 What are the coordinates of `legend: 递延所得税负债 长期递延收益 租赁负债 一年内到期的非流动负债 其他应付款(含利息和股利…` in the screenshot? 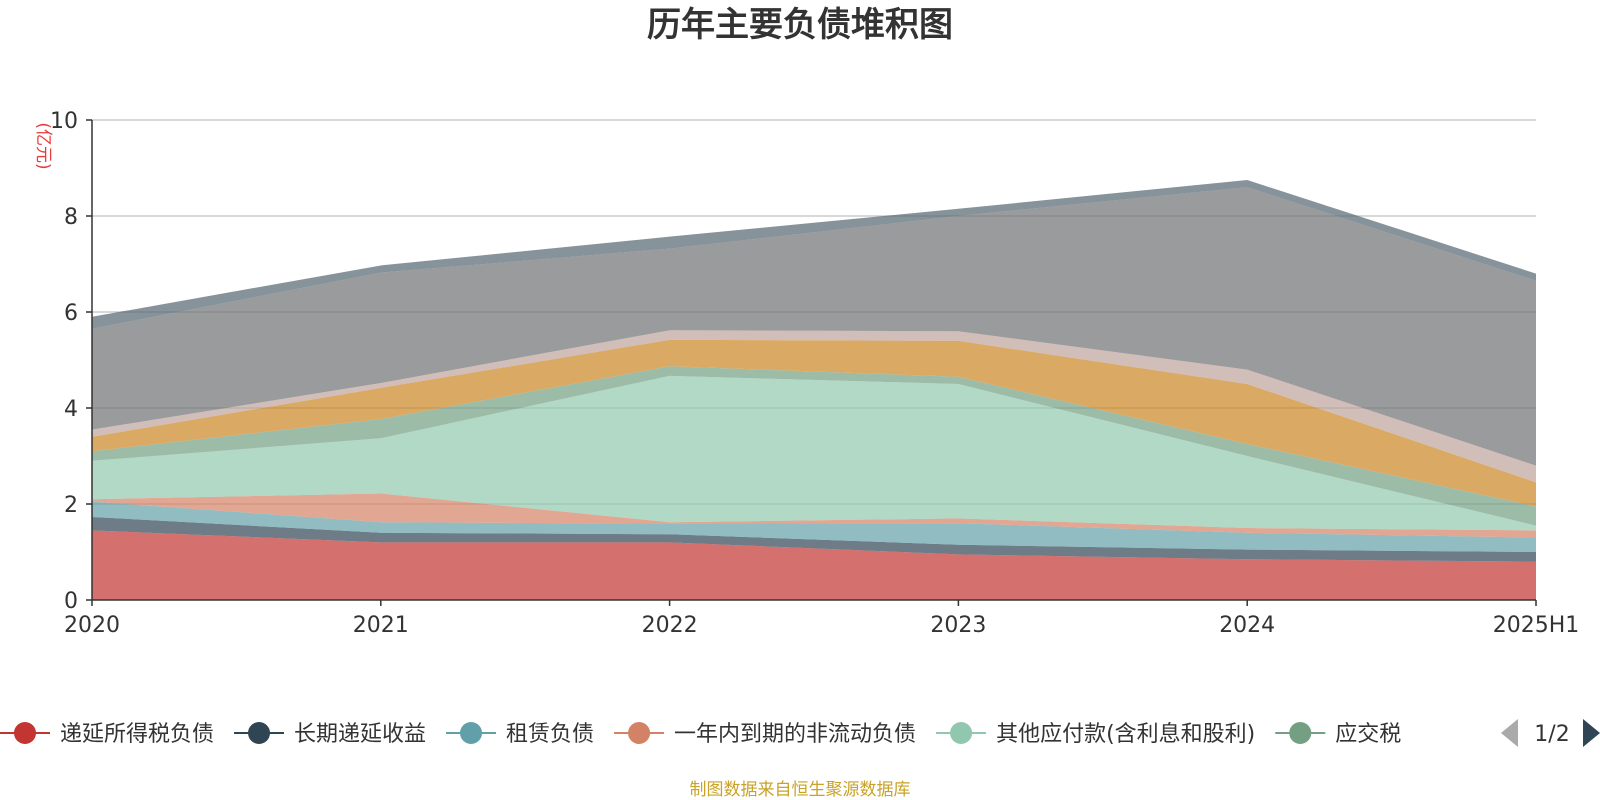 It's located at (800, 733).